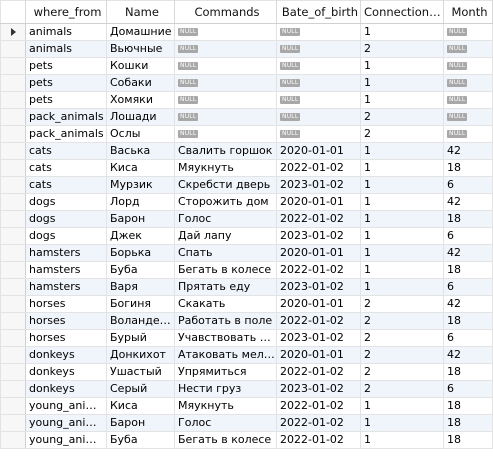  I want to click on cell-commands: Бегать в колесе, so click(225, 440).